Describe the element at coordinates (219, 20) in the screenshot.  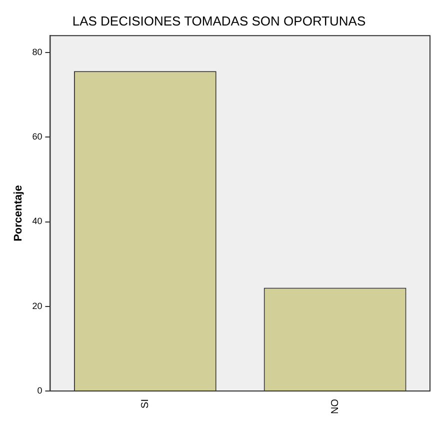
I see `chart-title: LAS DECISIONES TOMADAS SON OPORTUNAS` at that location.